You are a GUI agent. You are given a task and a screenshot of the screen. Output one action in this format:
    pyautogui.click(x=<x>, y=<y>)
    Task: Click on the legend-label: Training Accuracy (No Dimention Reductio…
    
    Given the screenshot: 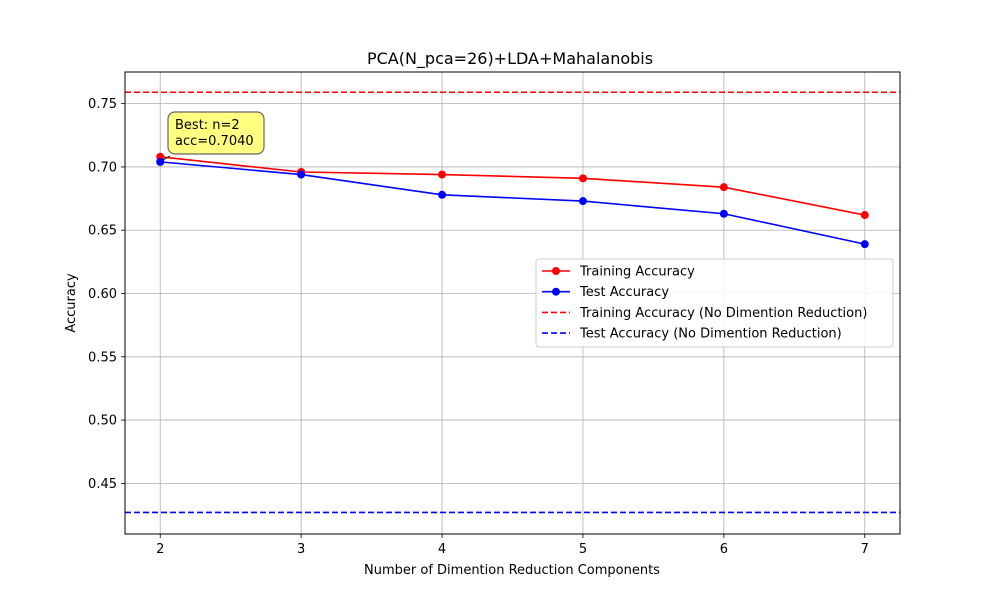 What is the action you would take?
    pyautogui.click(x=723, y=313)
    